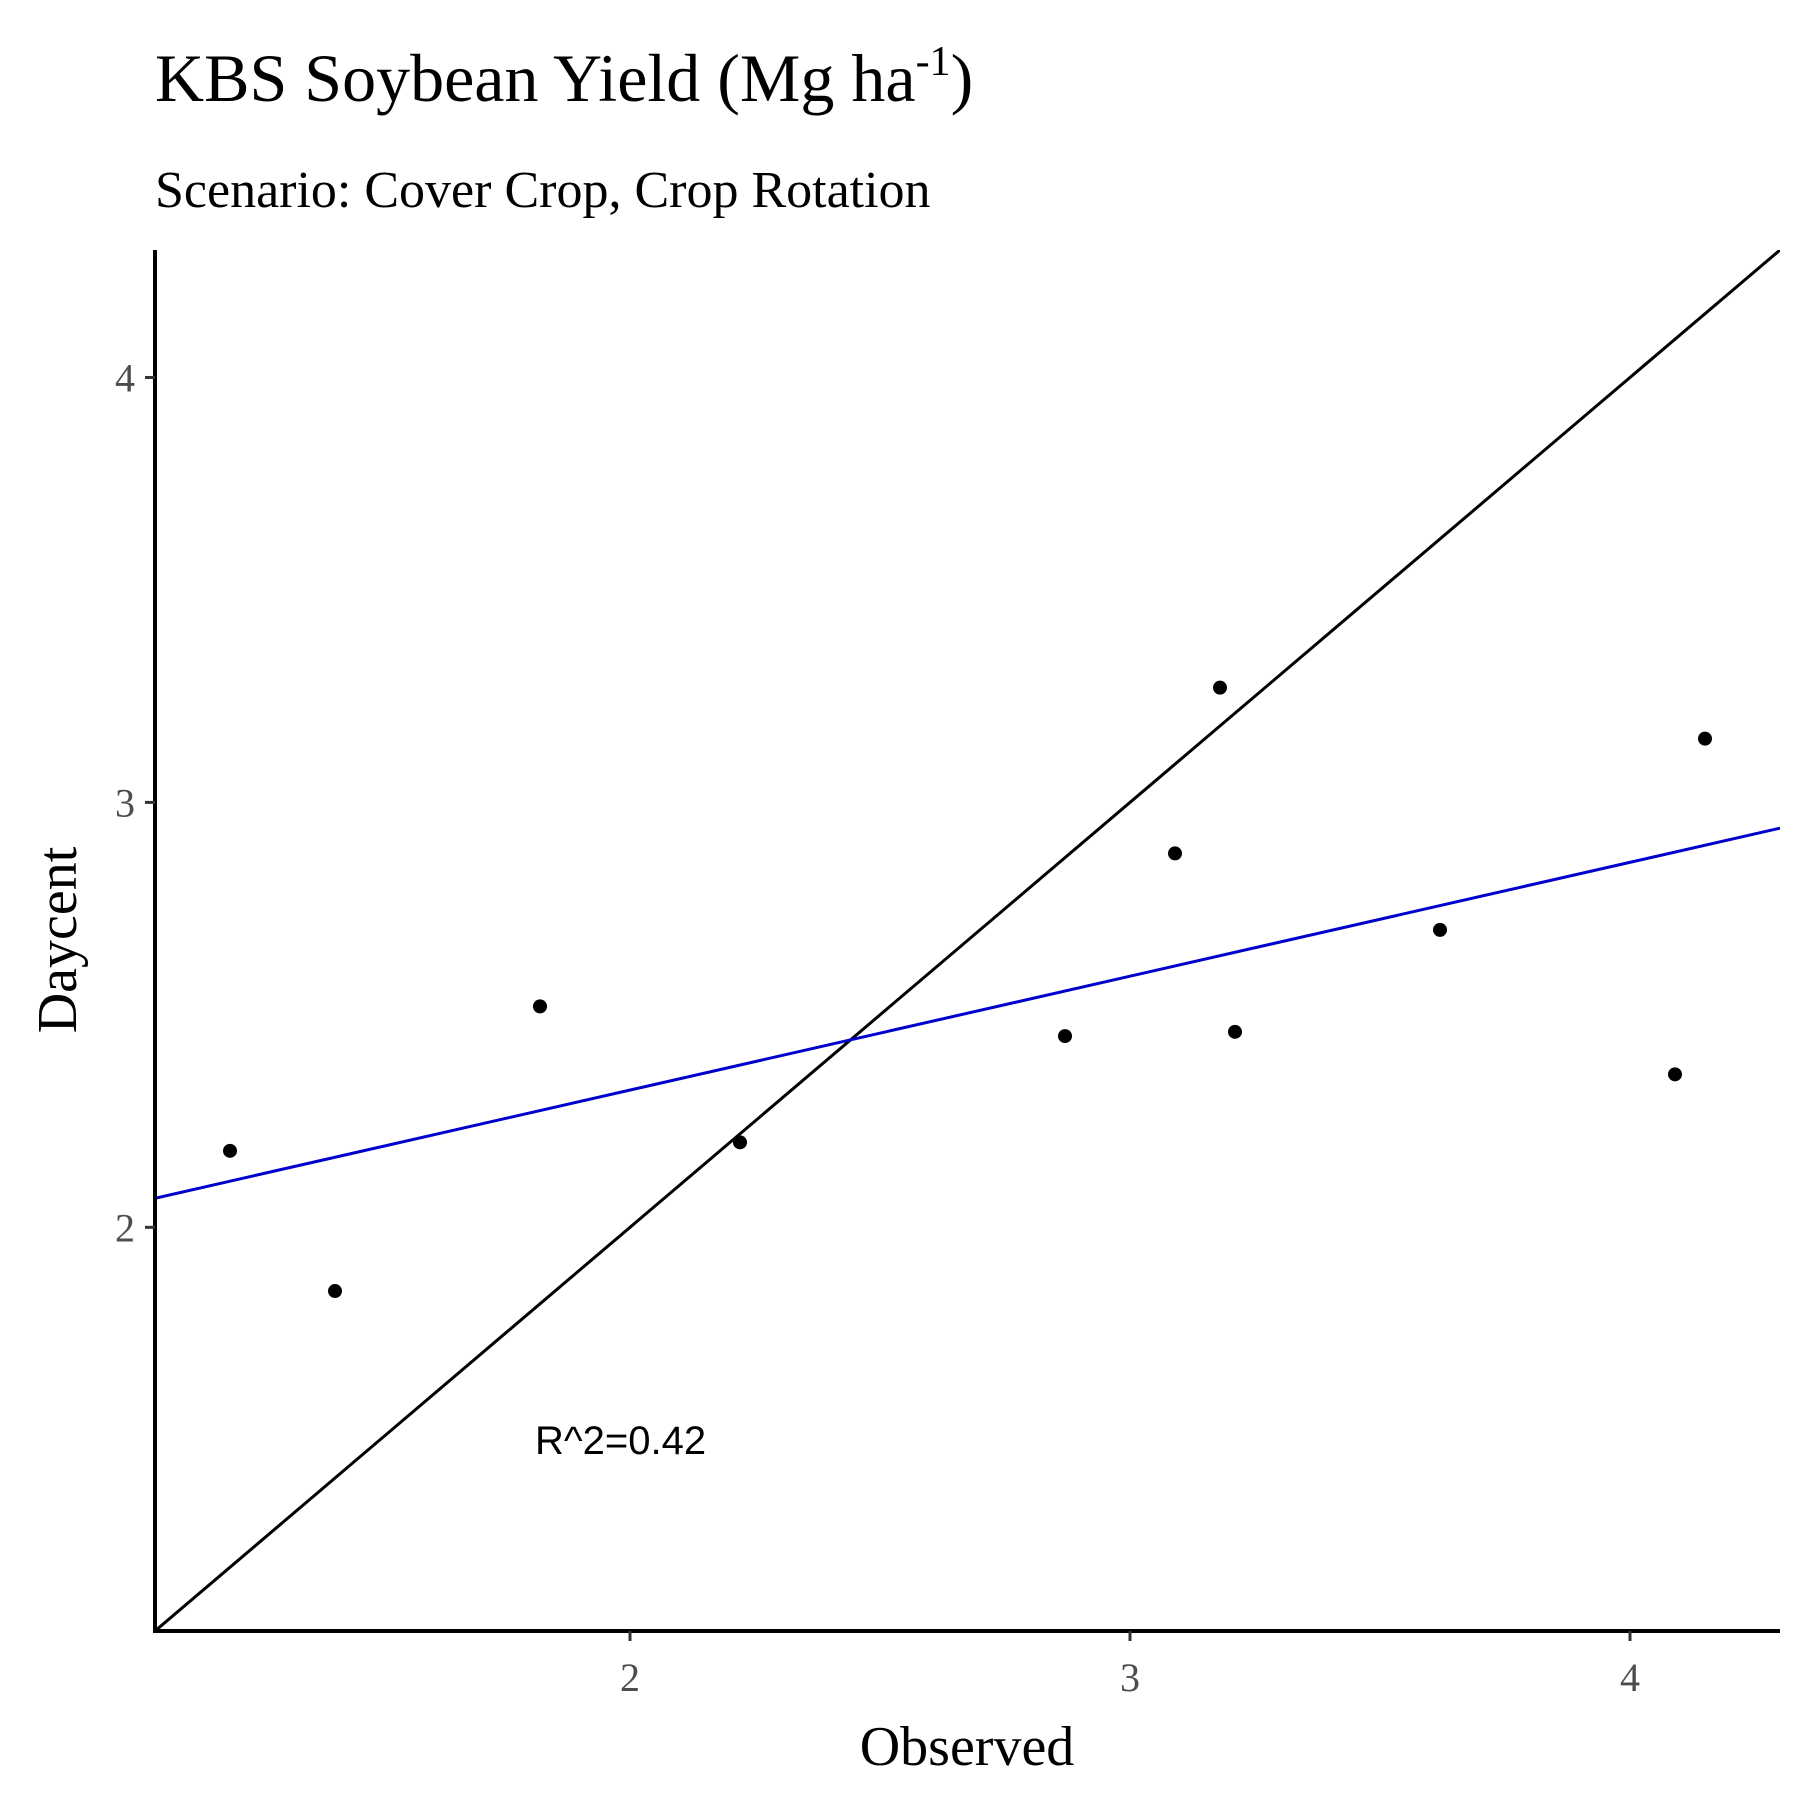  What do you see at coordinates (125, 1227) in the screenshot?
I see `y-tick-label: 2` at bounding box center [125, 1227].